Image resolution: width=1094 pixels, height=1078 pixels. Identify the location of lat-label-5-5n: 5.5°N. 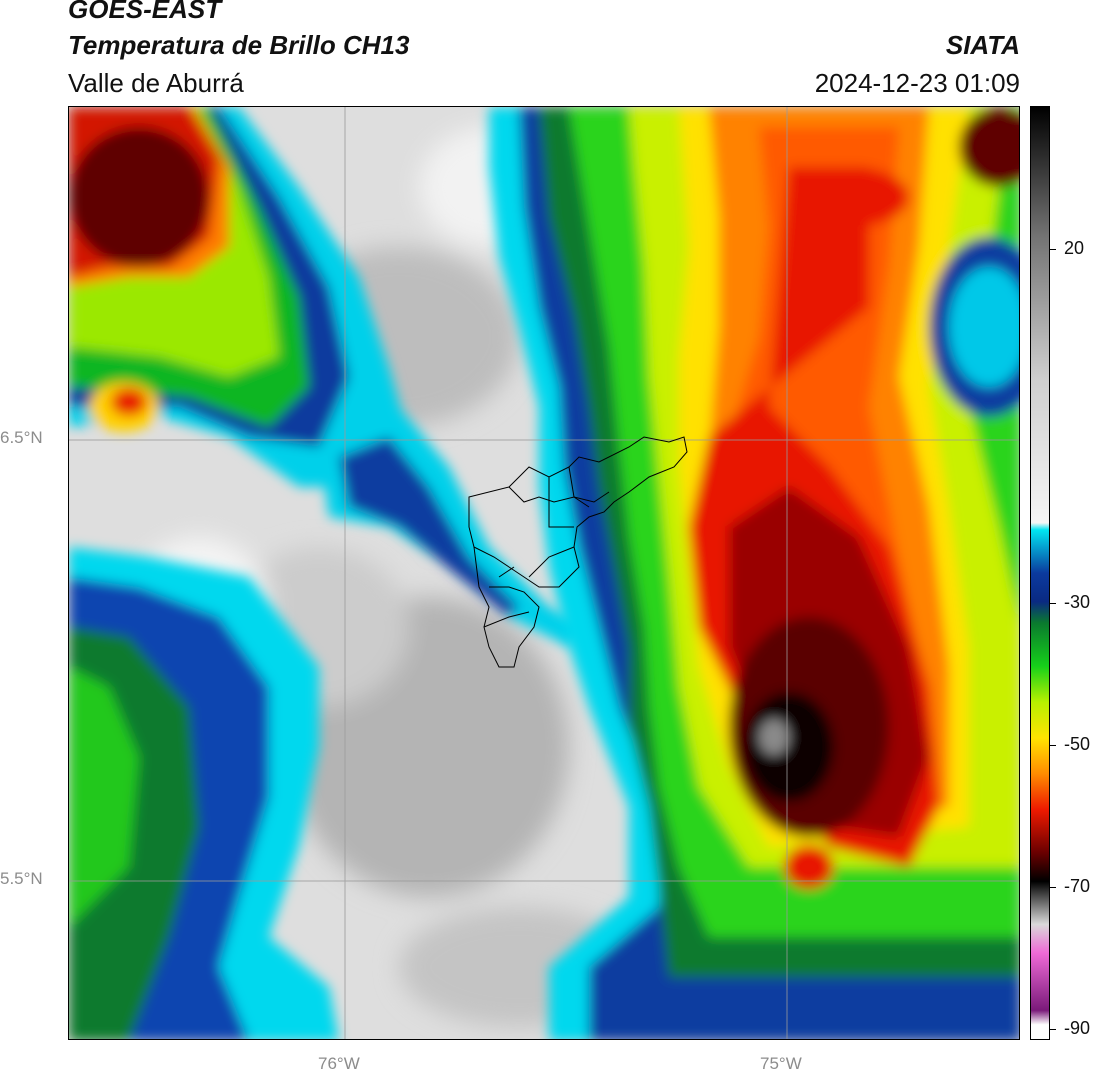
(21, 878).